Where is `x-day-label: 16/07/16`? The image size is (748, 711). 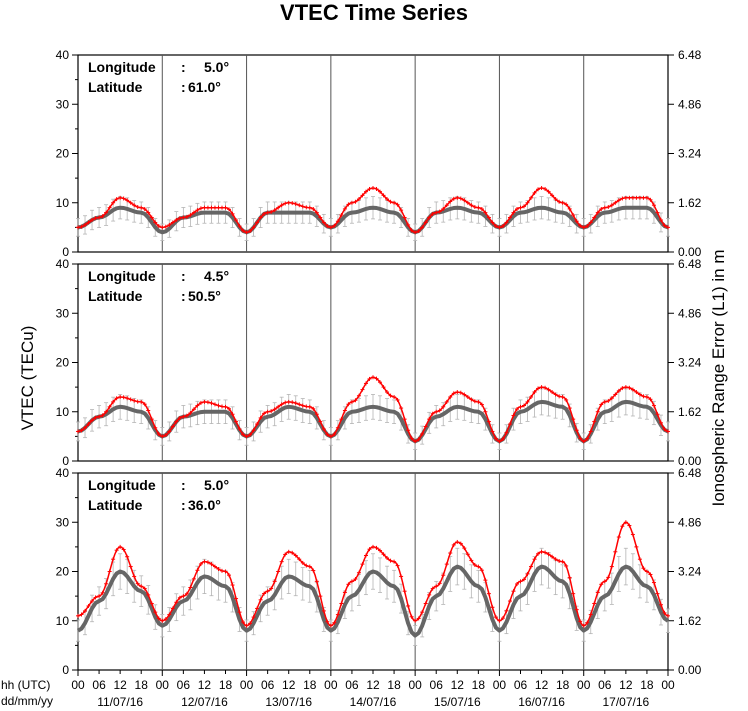 x-day-label: 16/07/16 is located at coordinates (541, 702).